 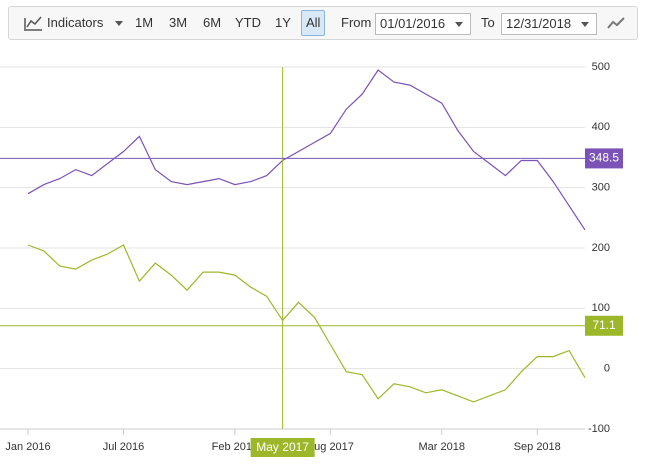 What do you see at coordinates (537, 447) in the screenshot?
I see `x-tick-label: Sep 2018` at bounding box center [537, 447].